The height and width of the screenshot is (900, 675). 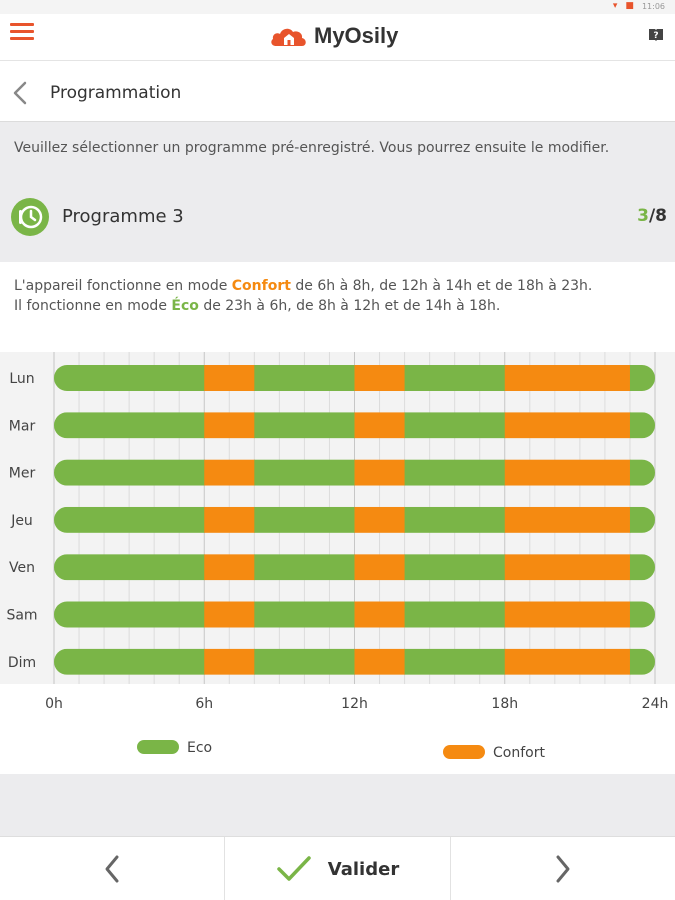 What do you see at coordinates (639, 6) in the screenshot?
I see `status-icons: ▾ ■ 11:06` at bounding box center [639, 6].